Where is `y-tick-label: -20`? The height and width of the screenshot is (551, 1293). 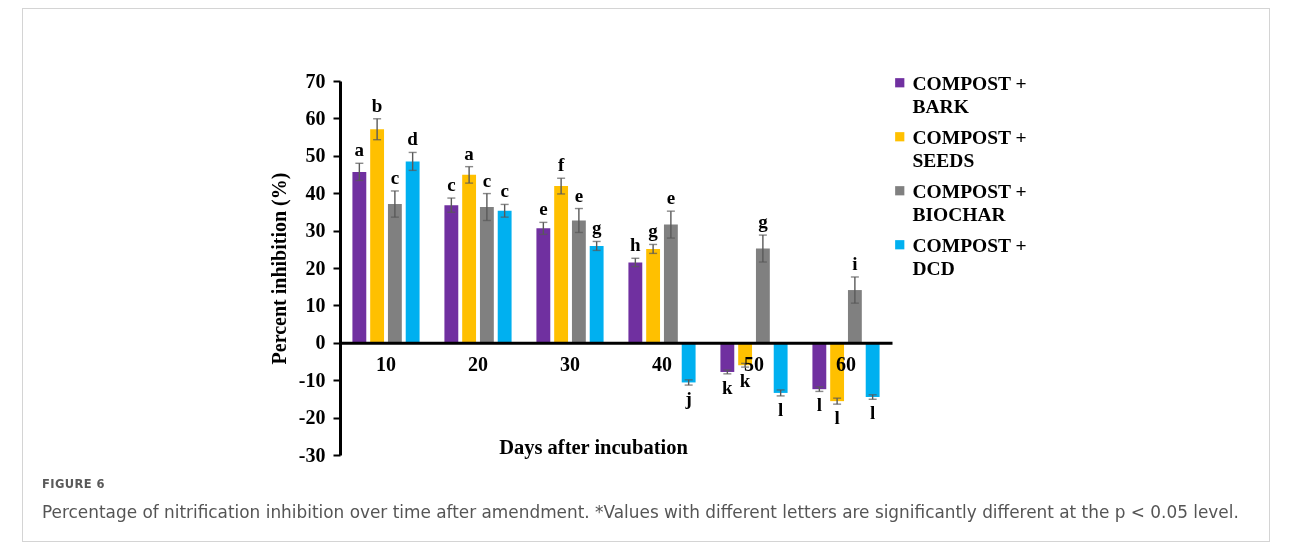
y-tick-label: -20 is located at coordinates (312, 417).